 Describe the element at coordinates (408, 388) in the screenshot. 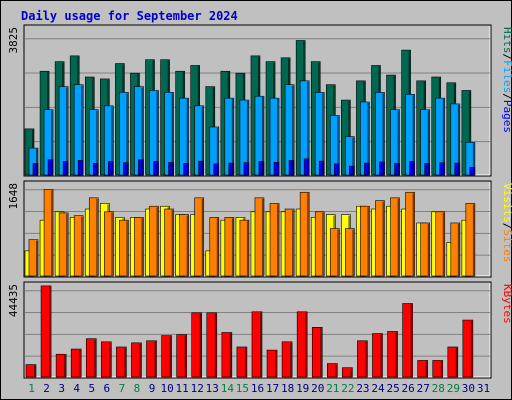

I see `x-tick-label-day-26: 26` at that location.